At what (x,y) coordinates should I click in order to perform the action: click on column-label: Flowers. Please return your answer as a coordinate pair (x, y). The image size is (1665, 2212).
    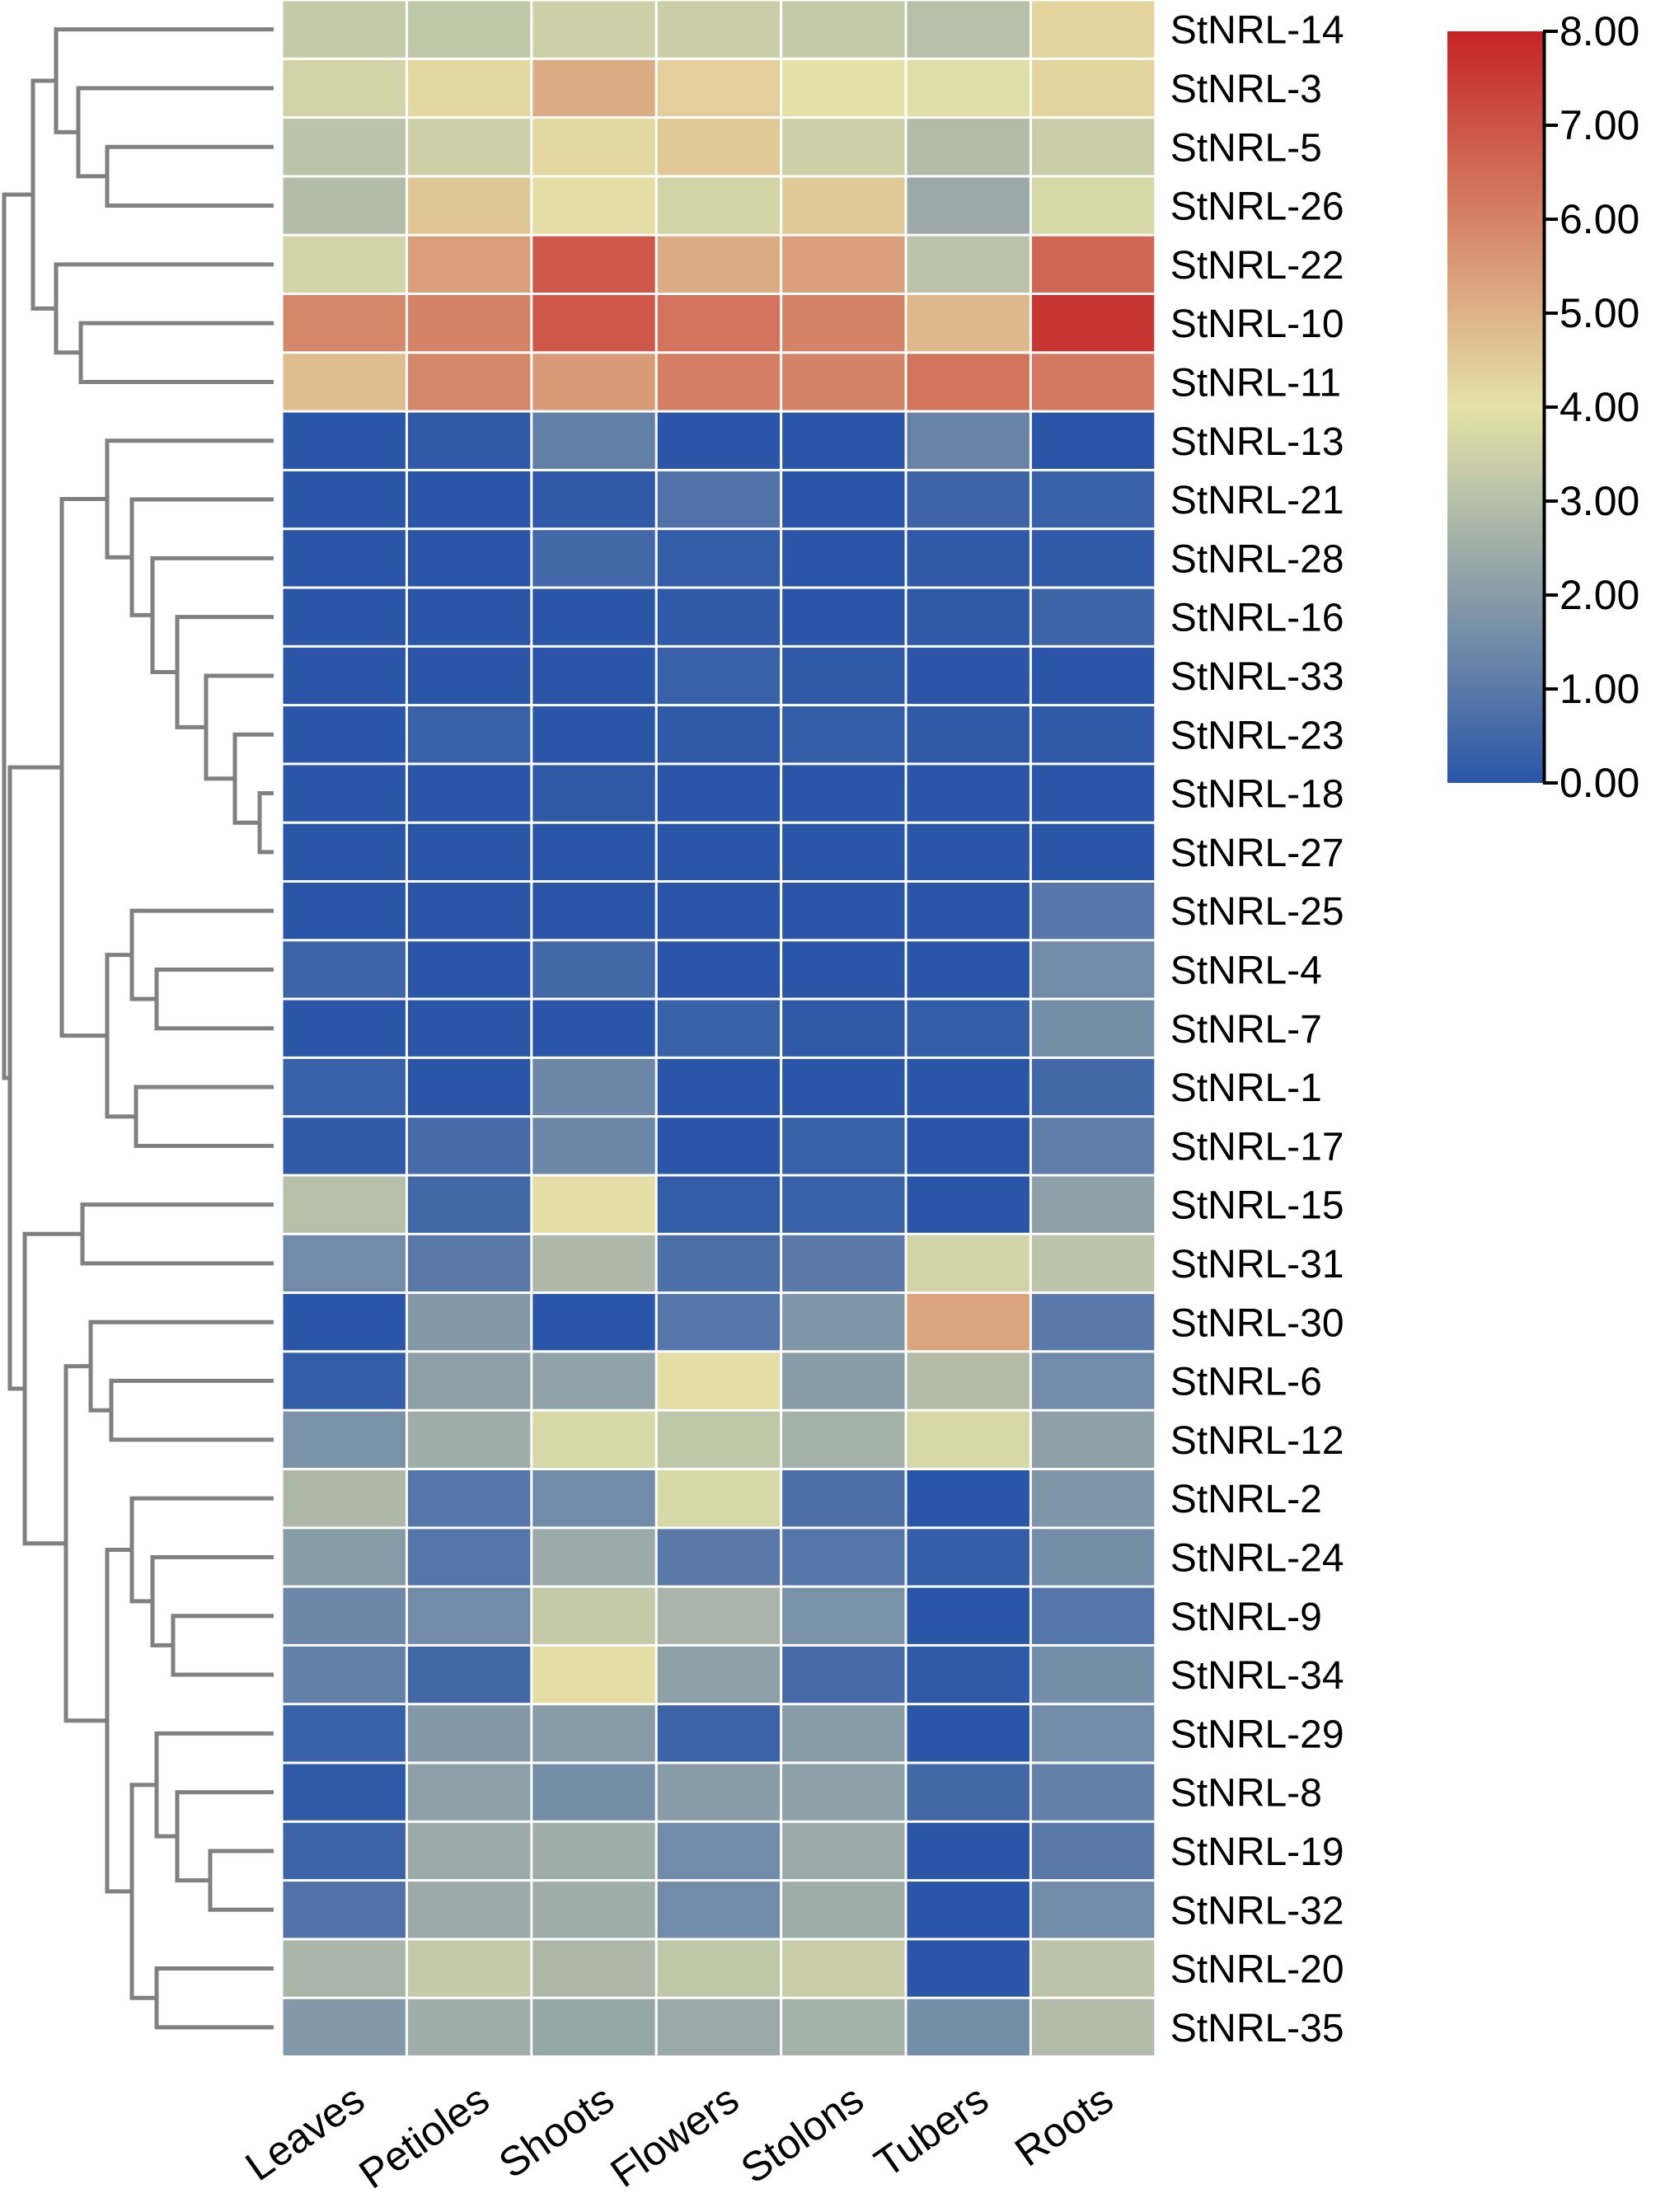
    Looking at the image, I should click on (675, 2136).